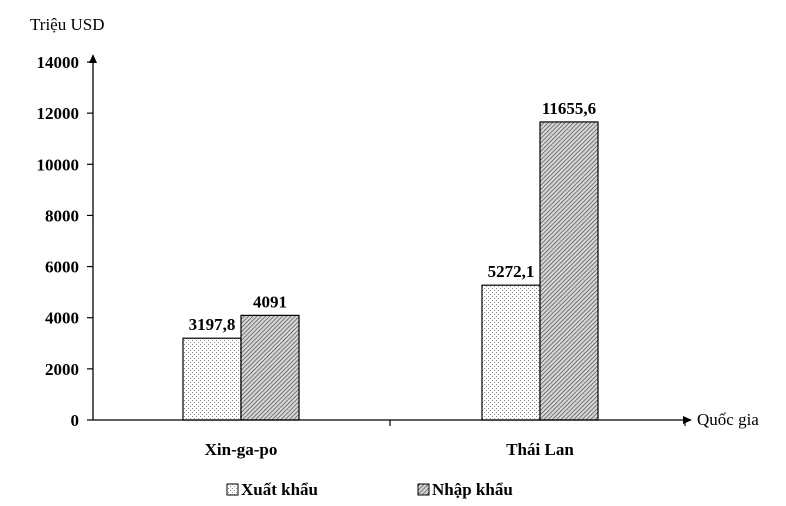 The image size is (786, 506). Describe the element at coordinates (58, 113) in the screenshot. I see `y-tick-label: 12000` at that location.